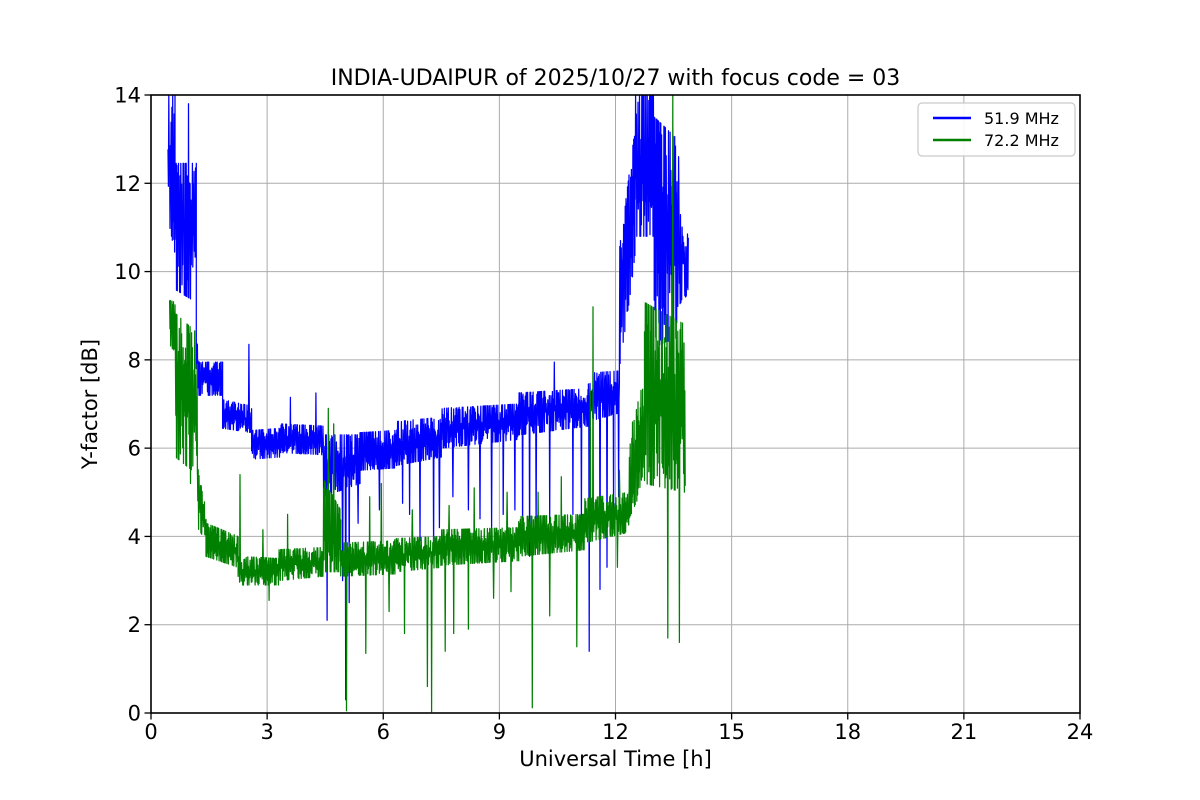  Describe the element at coordinates (499, 732) in the screenshot. I see `x-tick-label: 9` at that location.